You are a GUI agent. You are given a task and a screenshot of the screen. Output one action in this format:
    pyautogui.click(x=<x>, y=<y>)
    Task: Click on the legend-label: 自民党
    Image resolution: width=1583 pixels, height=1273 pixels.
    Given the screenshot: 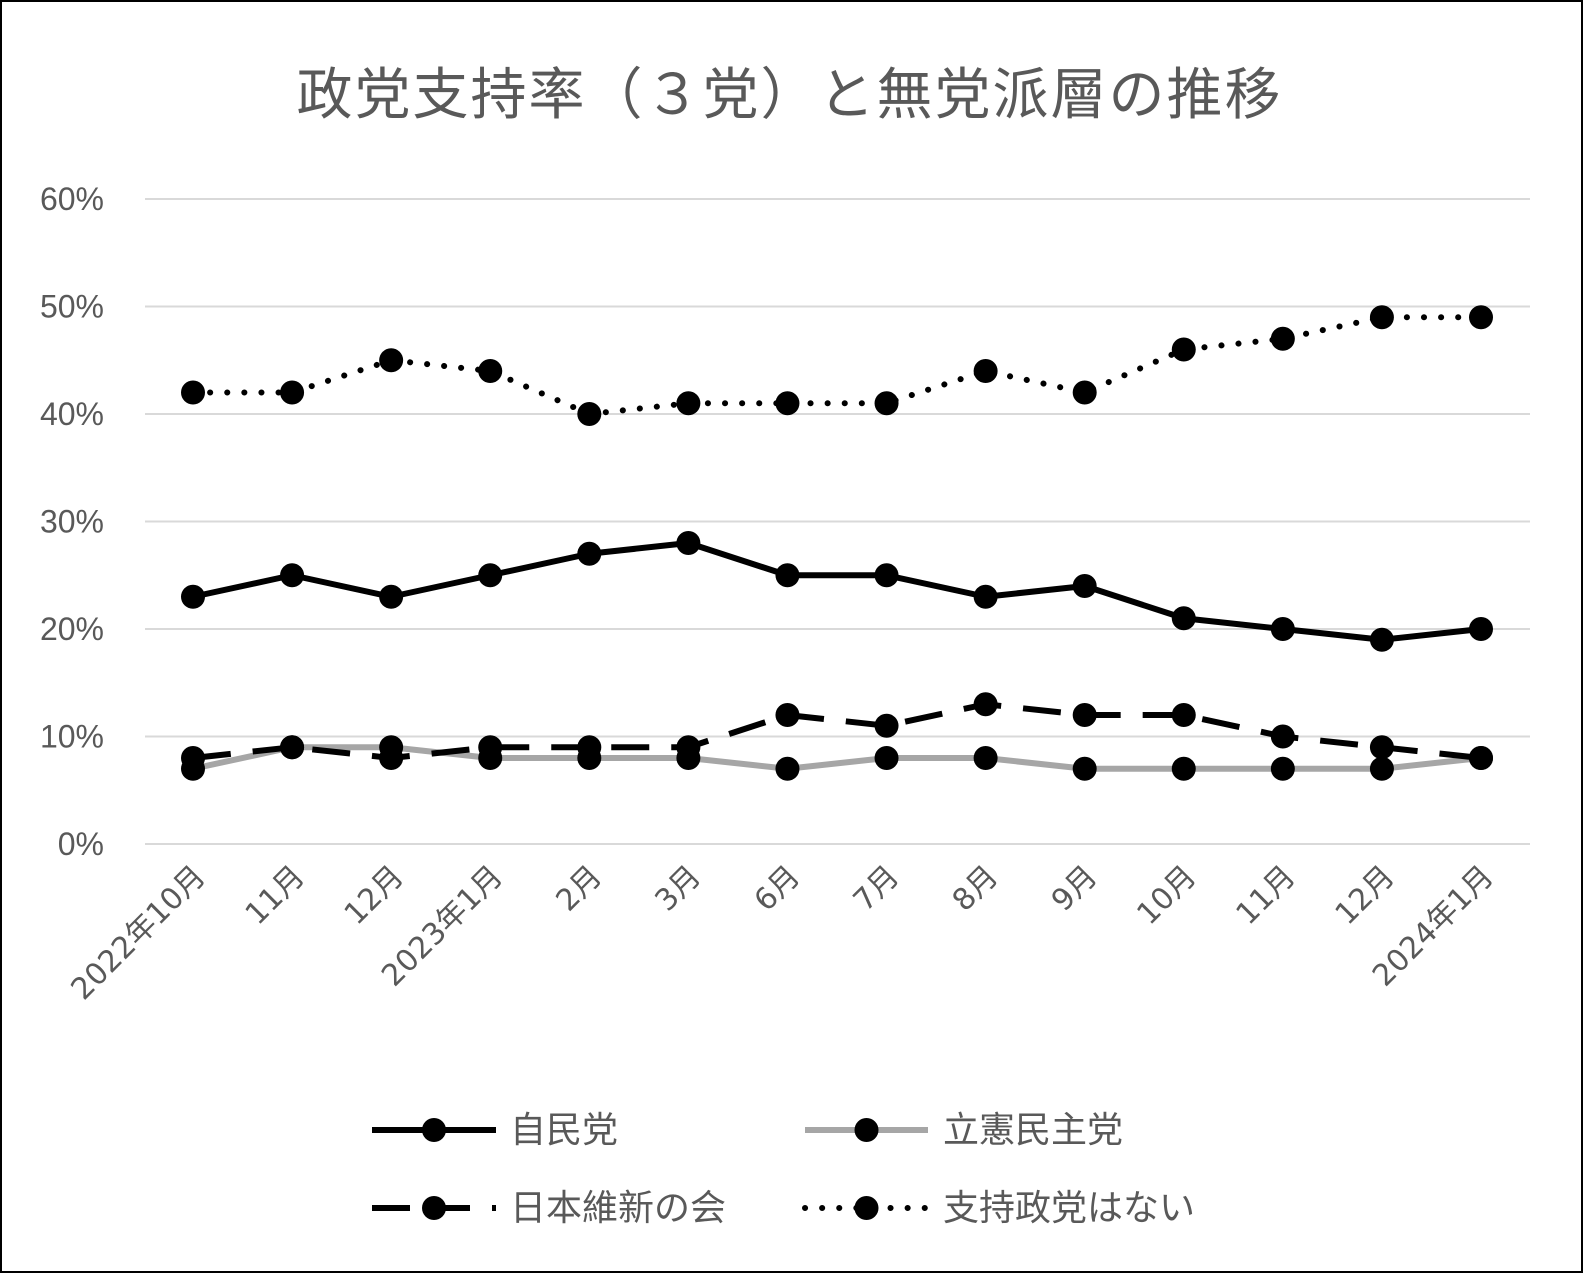 What is the action you would take?
    pyautogui.click(x=564, y=1130)
    